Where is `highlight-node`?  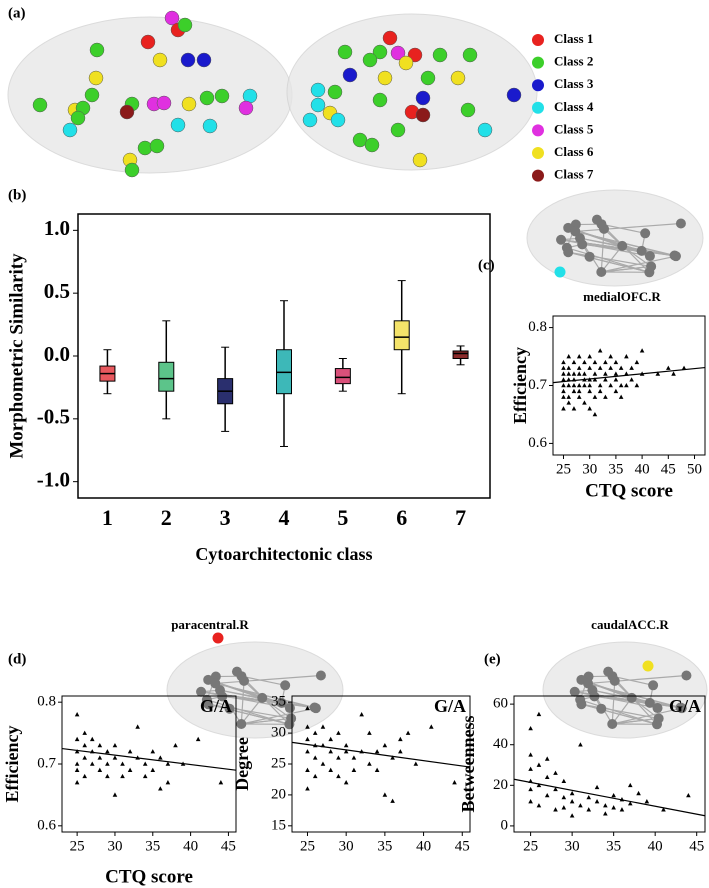 highlight-node is located at coordinates (560, 272).